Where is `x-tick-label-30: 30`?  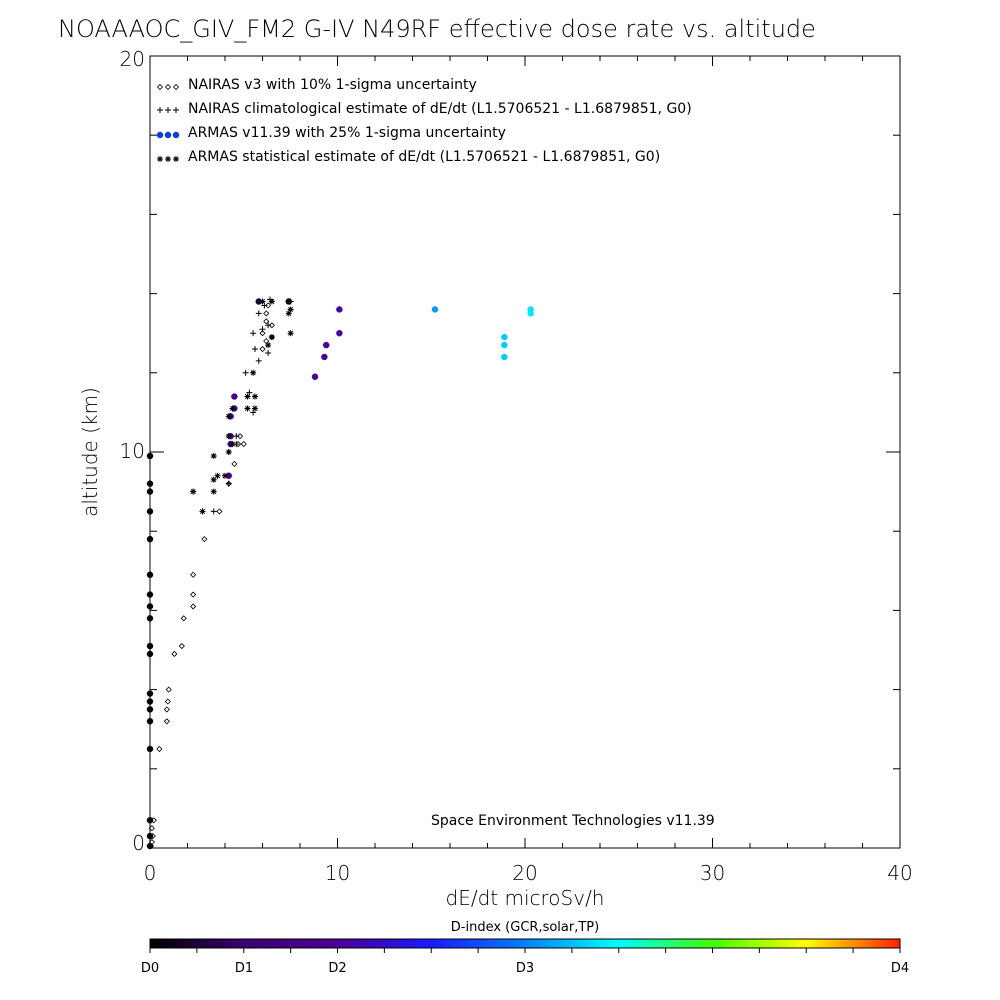 x-tick-label-30: 30 is located at coordinates (712, 873).